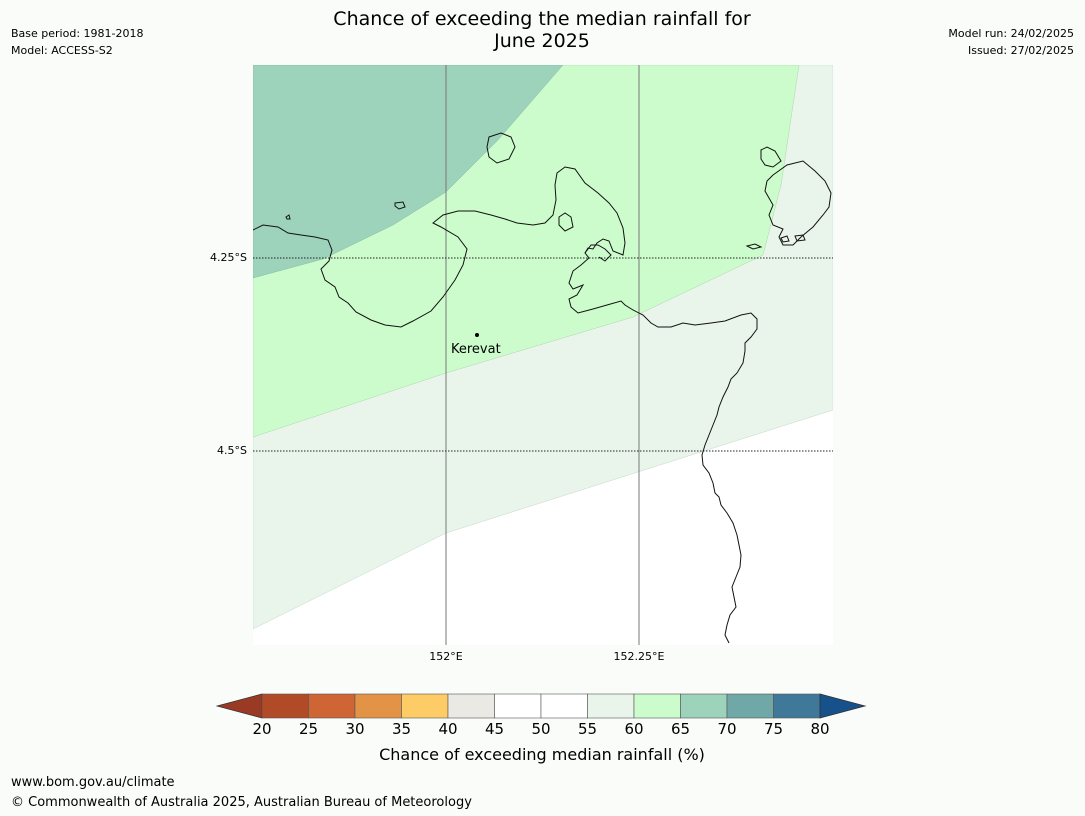 The height and width of the screenshot is (816, 1085). What do you see at coordinates (232, 450) in the screenshot?
I see `lat-label-4-5: 4.5°S` at bounding box center [232, 450].